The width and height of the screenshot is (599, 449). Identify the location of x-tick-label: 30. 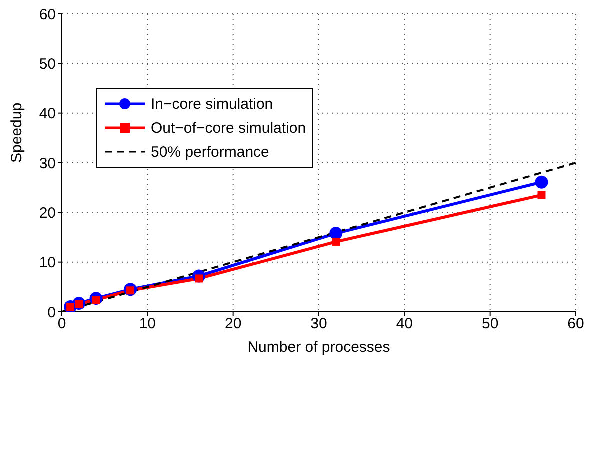
(319, 324).